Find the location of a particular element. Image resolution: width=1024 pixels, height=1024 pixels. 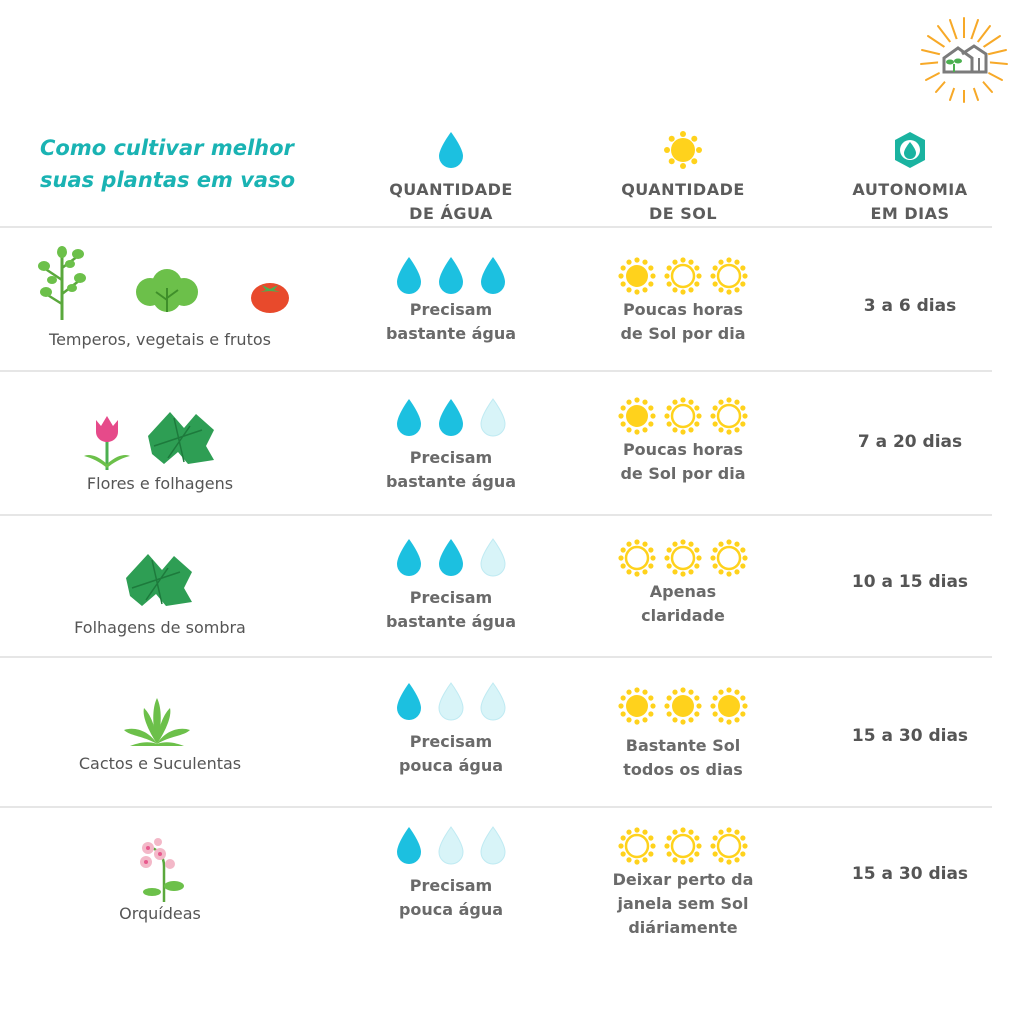

sun-text-line-2: claridade is located at coordinates (683, 615).